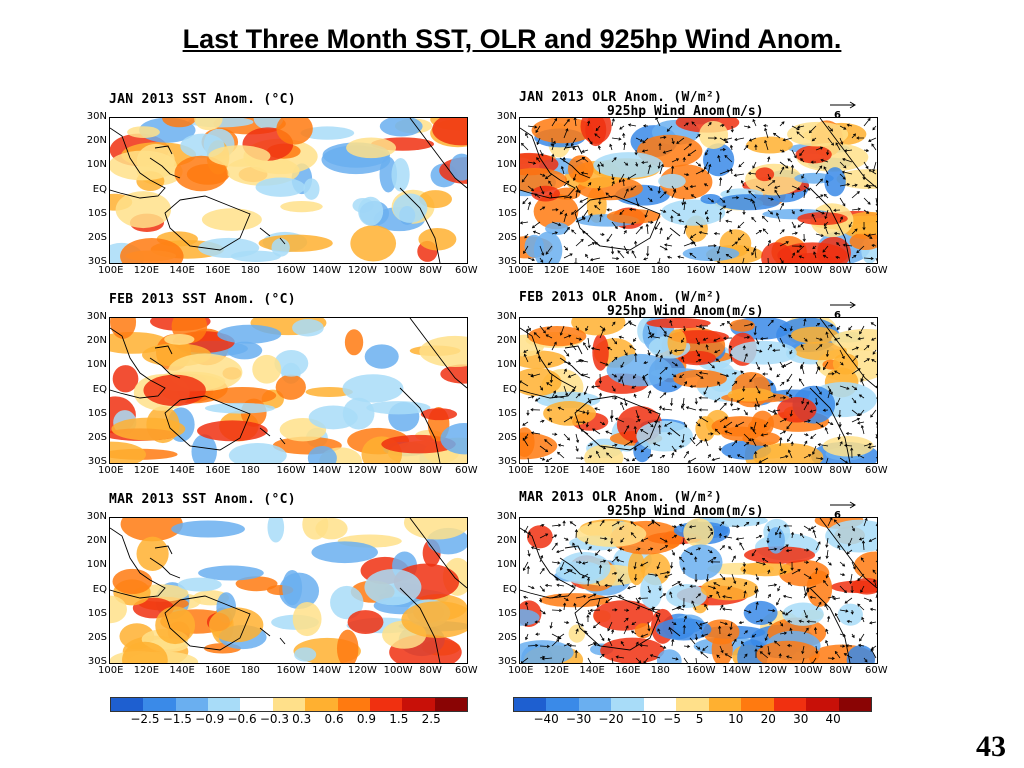  I want to click on lat-label: 30S, so click(507, 261).